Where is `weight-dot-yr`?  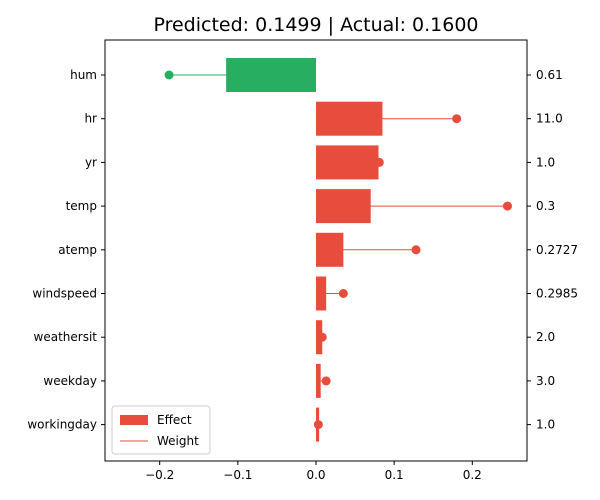
weight-dot-yr is located at coordinates (379, 162).